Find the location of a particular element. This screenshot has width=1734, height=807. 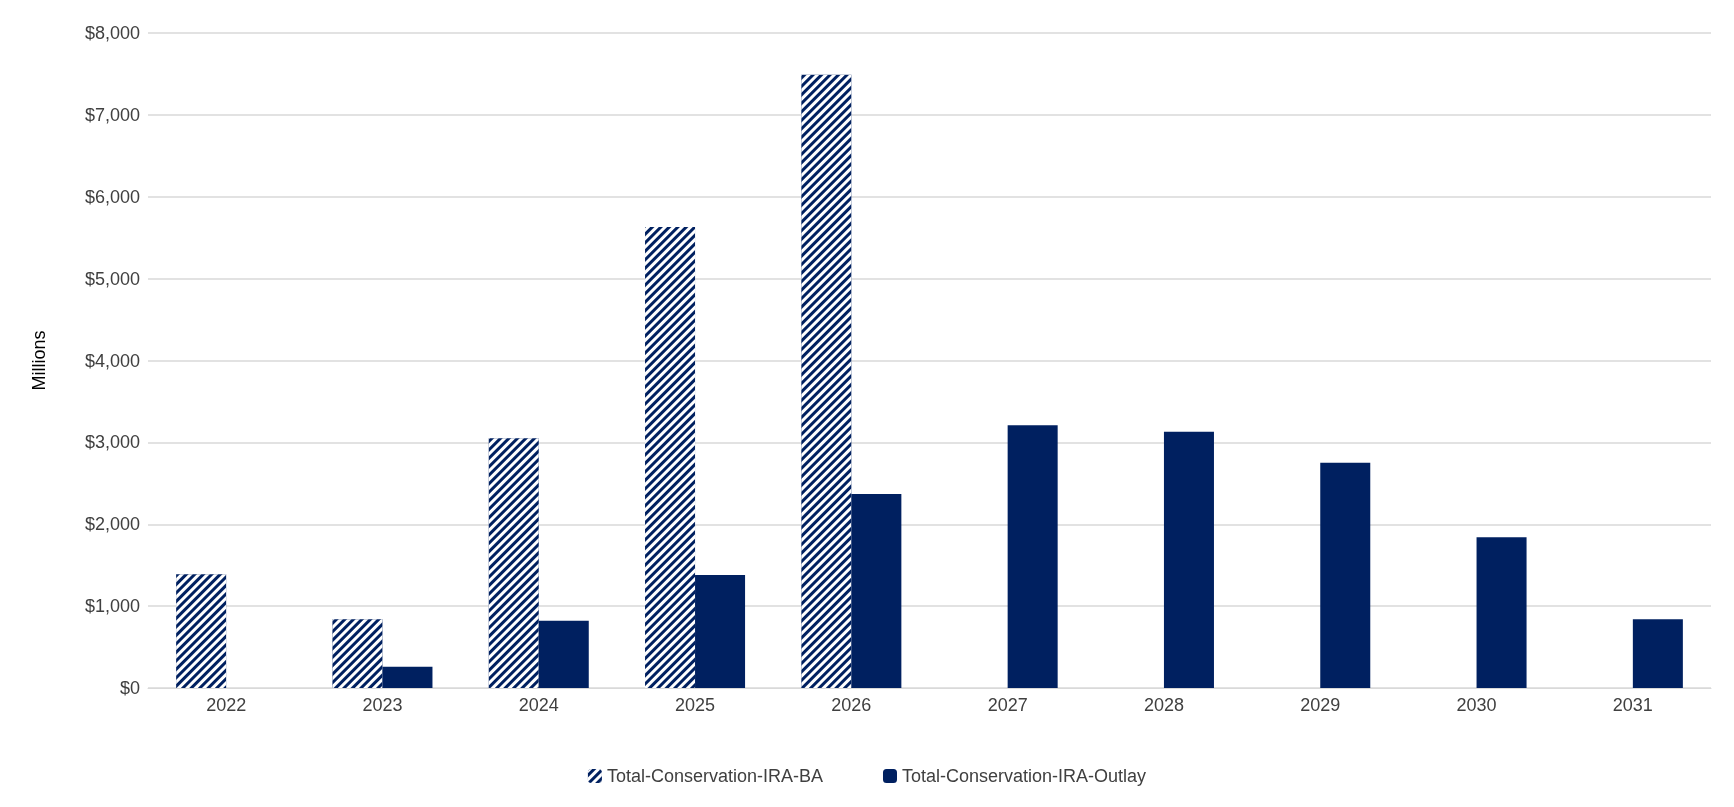

y-tick-label: $7,000 is located at coordinates (112, 114).